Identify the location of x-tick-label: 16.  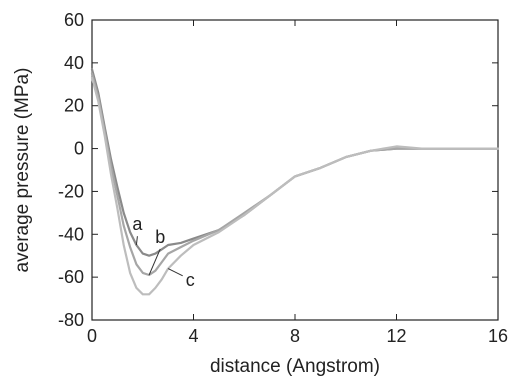
(498, 336).